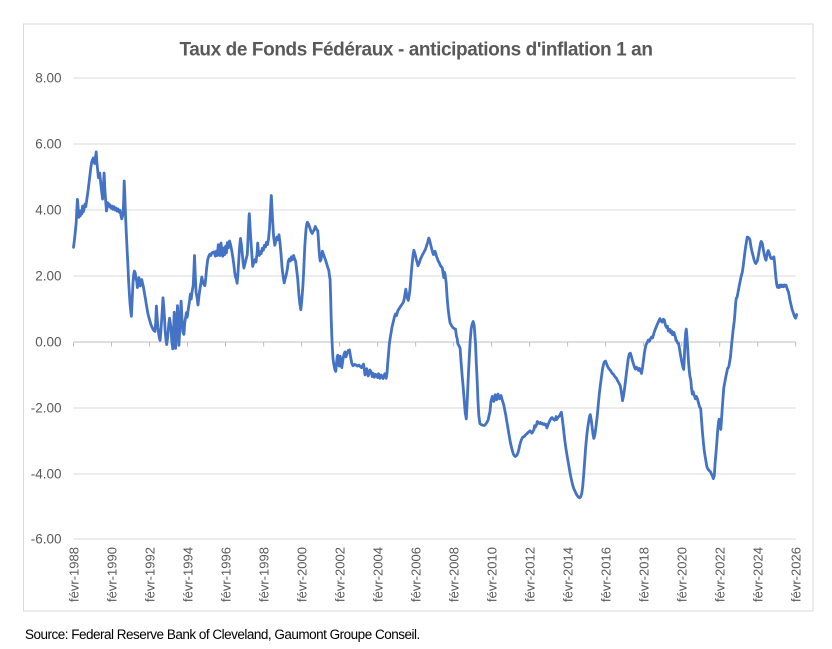 This screenshot has width=832, height=649. What do you see at coordinates (48, 144) in the screenshot?
I see `svg-text: 6.00` at bounding box center [48, 144].